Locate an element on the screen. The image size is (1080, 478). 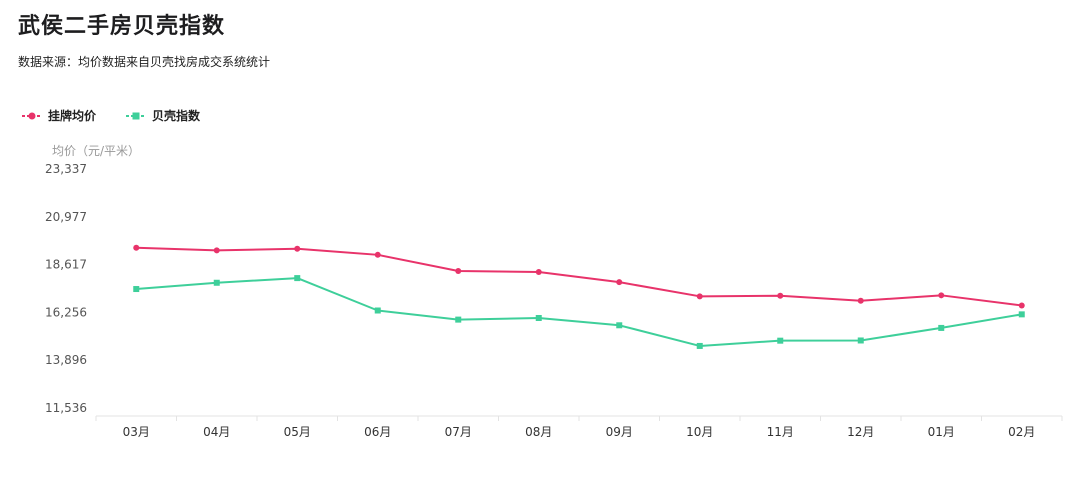
x-tick-label: 03月 is located at coordinates (136, 432).